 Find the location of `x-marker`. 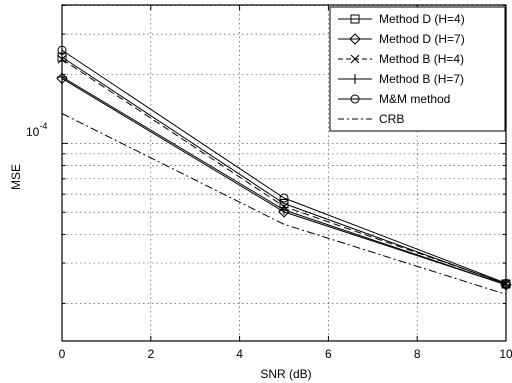

x-marker is located at coordinates (355, 59).